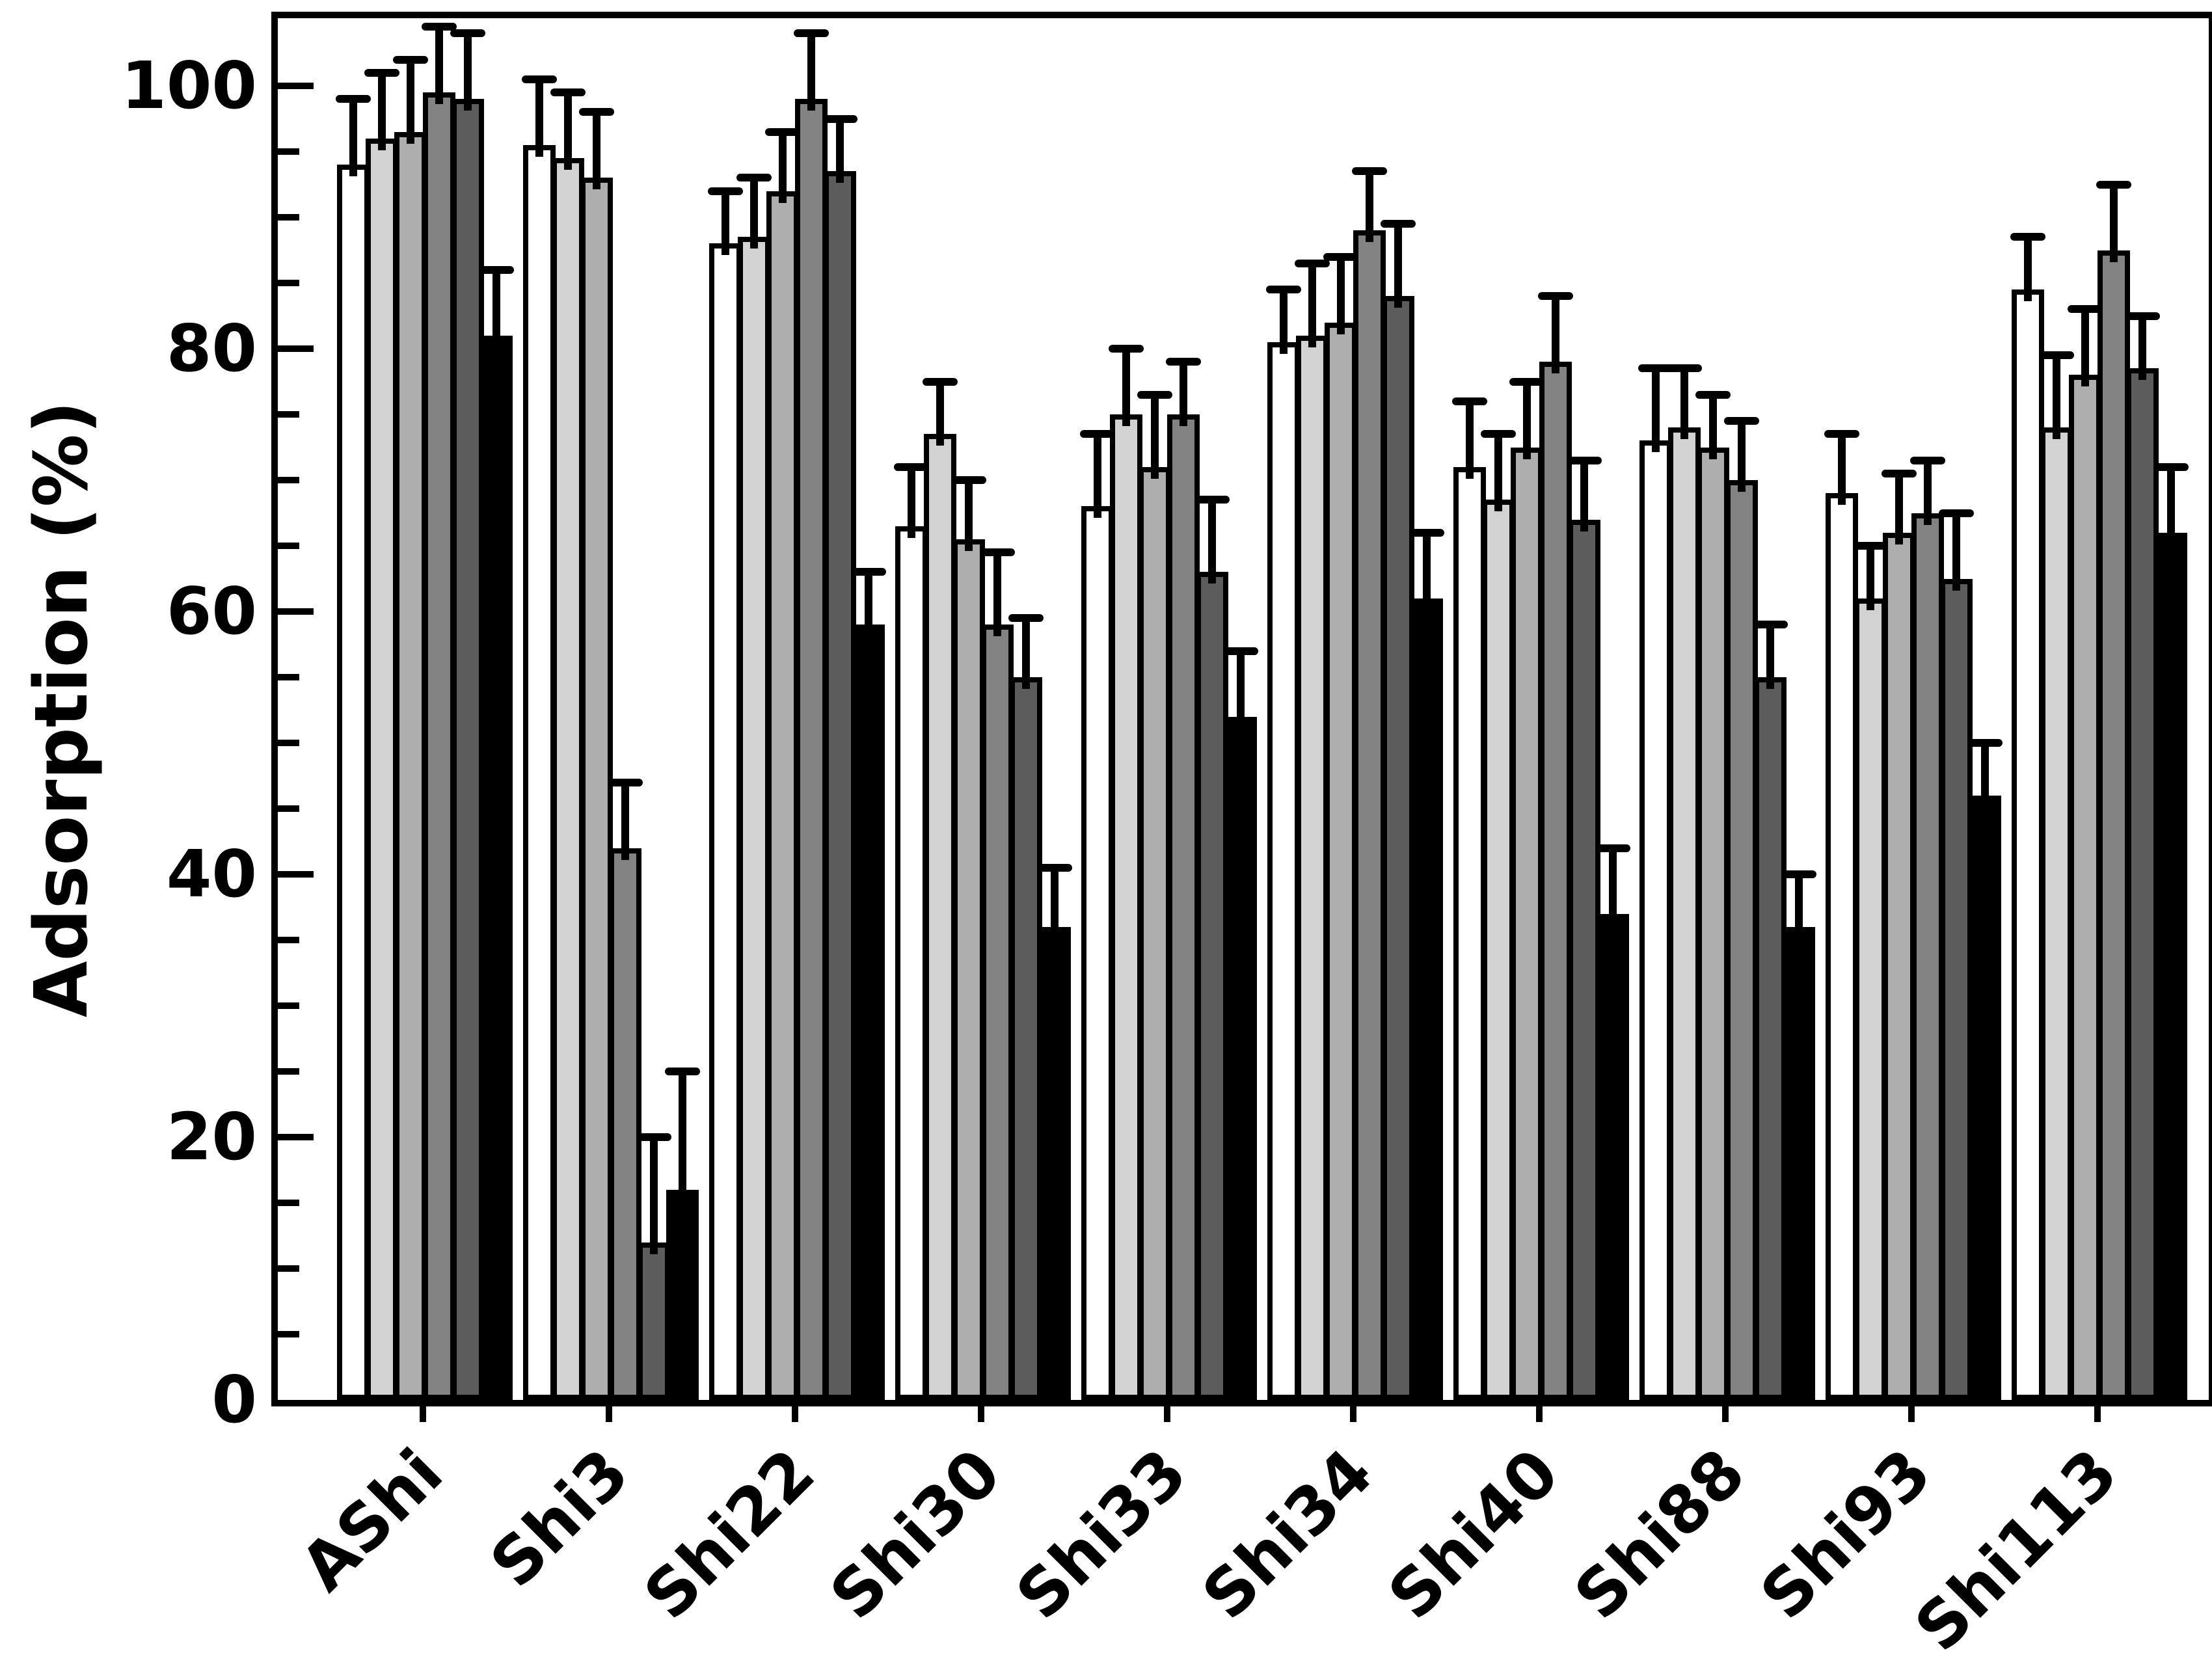  I want to click on x-tick-label: Shi30, so click(916, 1534).